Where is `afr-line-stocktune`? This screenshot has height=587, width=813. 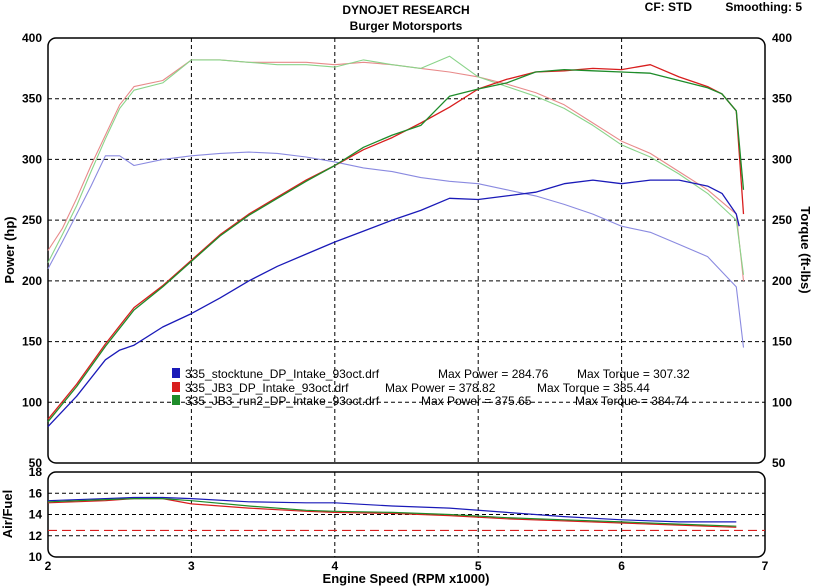 afr-line-stocktune is located at coordinates (392, 509).